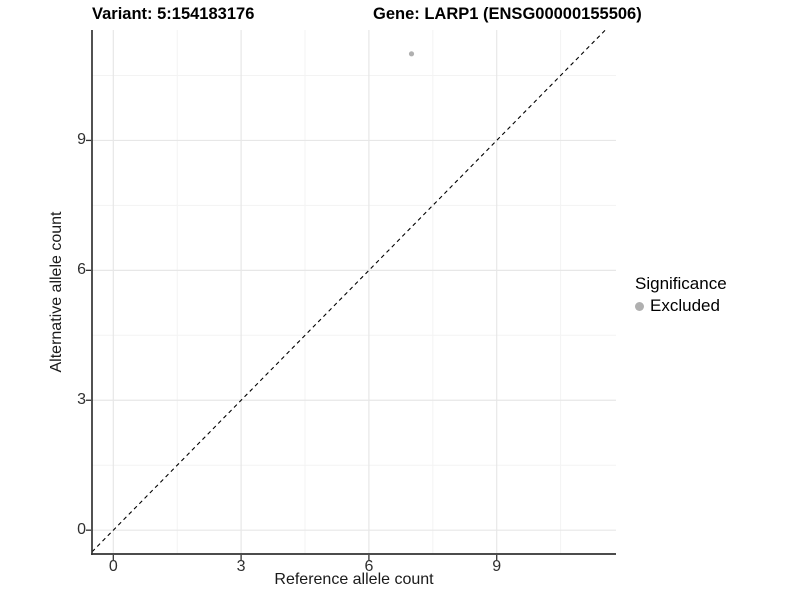 The width and height of the screenshot is (800, 600). I want to click on gene-title: Gene: LARP1 (ENSG00000155506), so click(507, 14).